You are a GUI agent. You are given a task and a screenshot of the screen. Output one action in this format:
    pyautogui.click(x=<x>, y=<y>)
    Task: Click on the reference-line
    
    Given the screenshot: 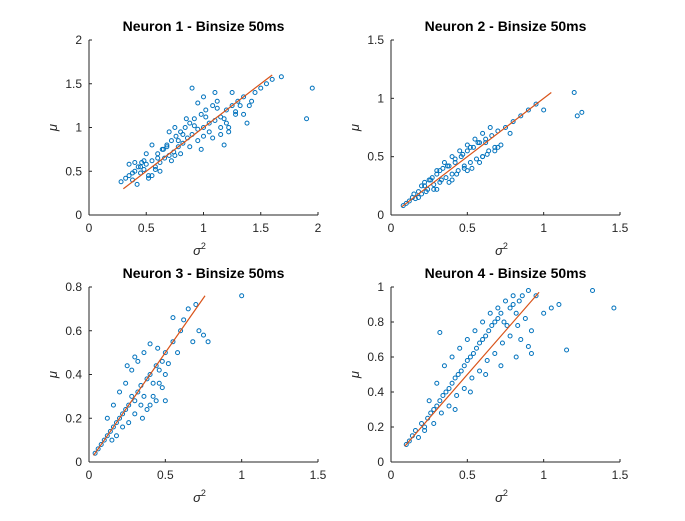 What is the action you would take?
    pyautogui.click(x=197, y=132)
    